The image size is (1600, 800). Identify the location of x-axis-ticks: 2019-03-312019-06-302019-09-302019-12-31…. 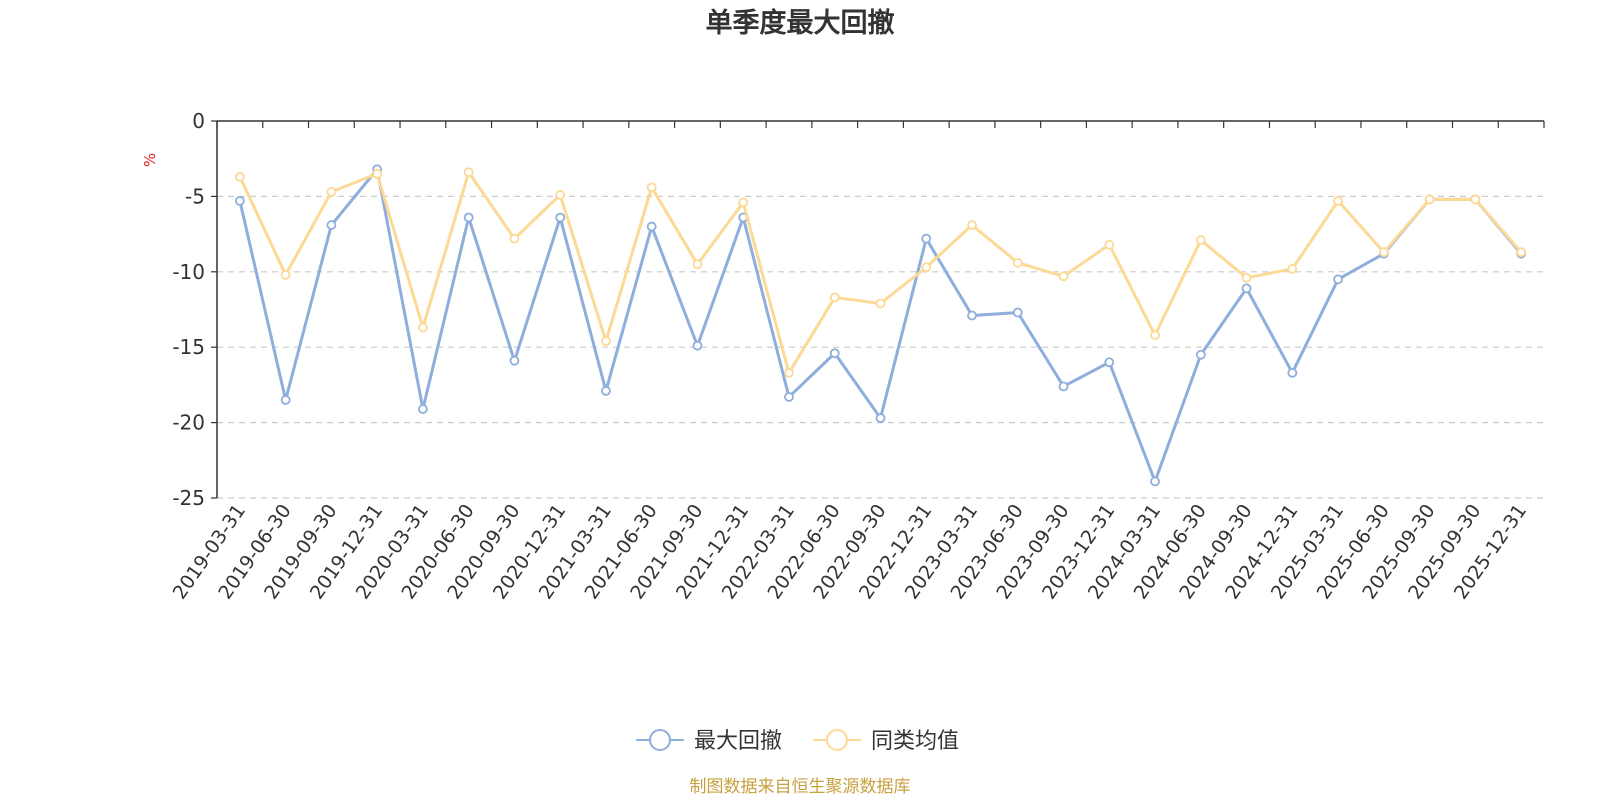
(850, 551).